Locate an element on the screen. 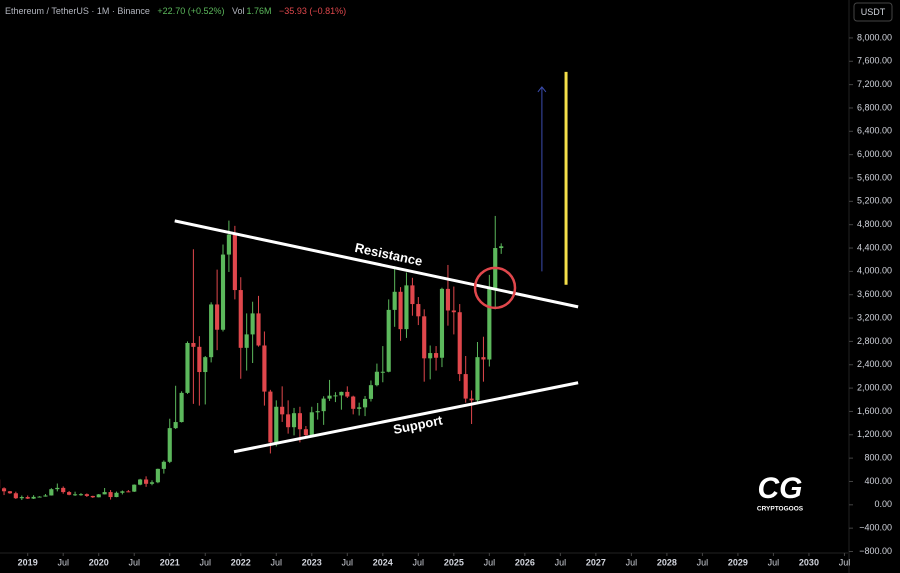 This screenshot has width=900, height=573. currency-button is located at coordinates (873, 12).